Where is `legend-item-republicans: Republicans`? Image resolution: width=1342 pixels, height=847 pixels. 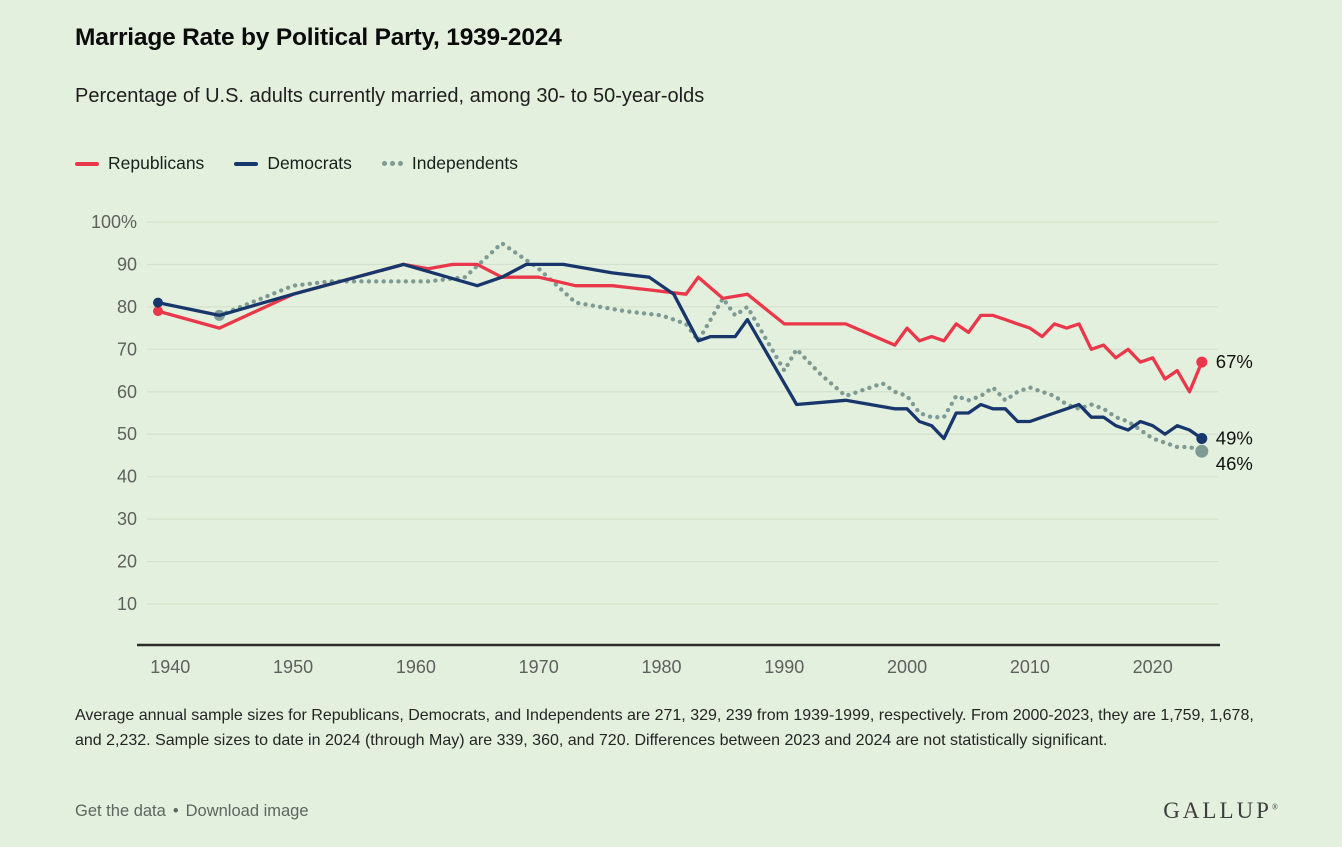
legend-item-republicans: Republicans is located at coordinates (139, 163).